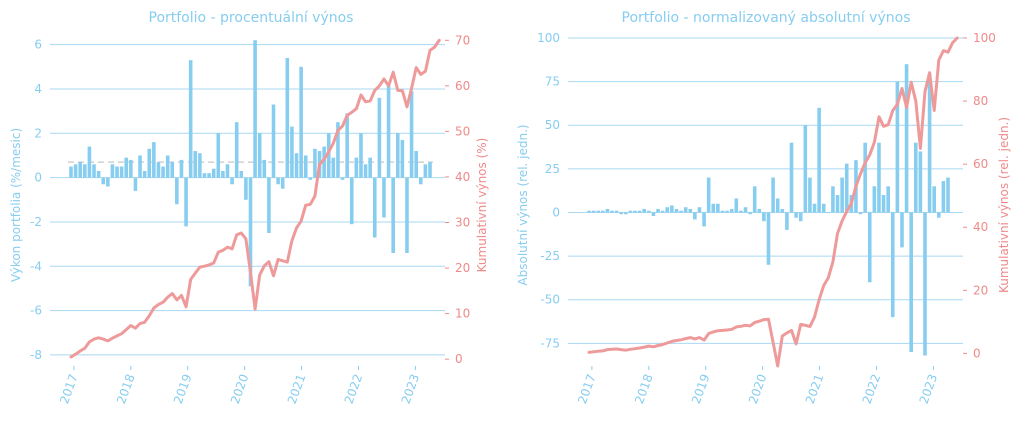  Describe the element at coordinates (36, 266) in the screenshot. I see `left-tick-label: -4` at that location.